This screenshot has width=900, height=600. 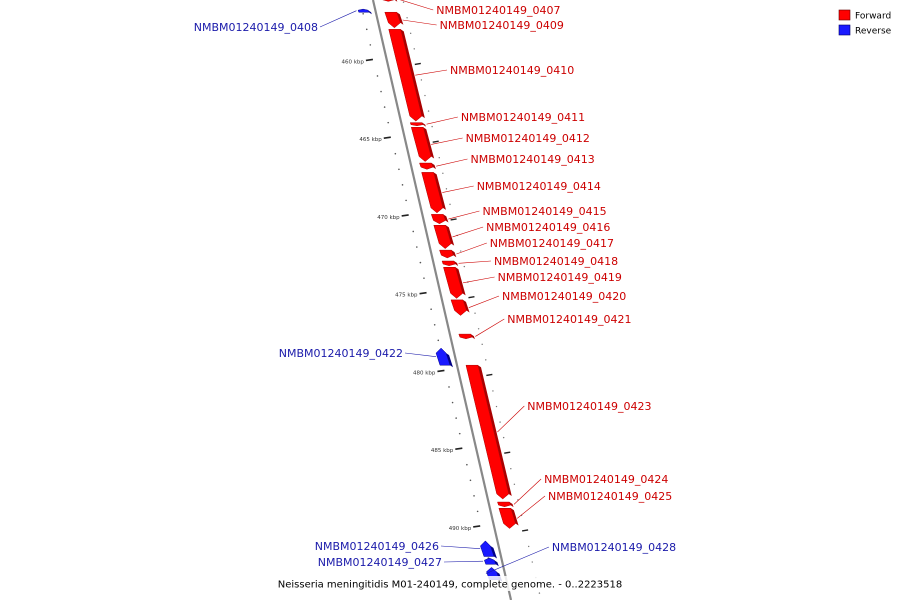 What do you see at coordinates (552, 243) in the screenshot?
I see `gene-label: NMBM01240149_0417` at bounding box center [552, 243].